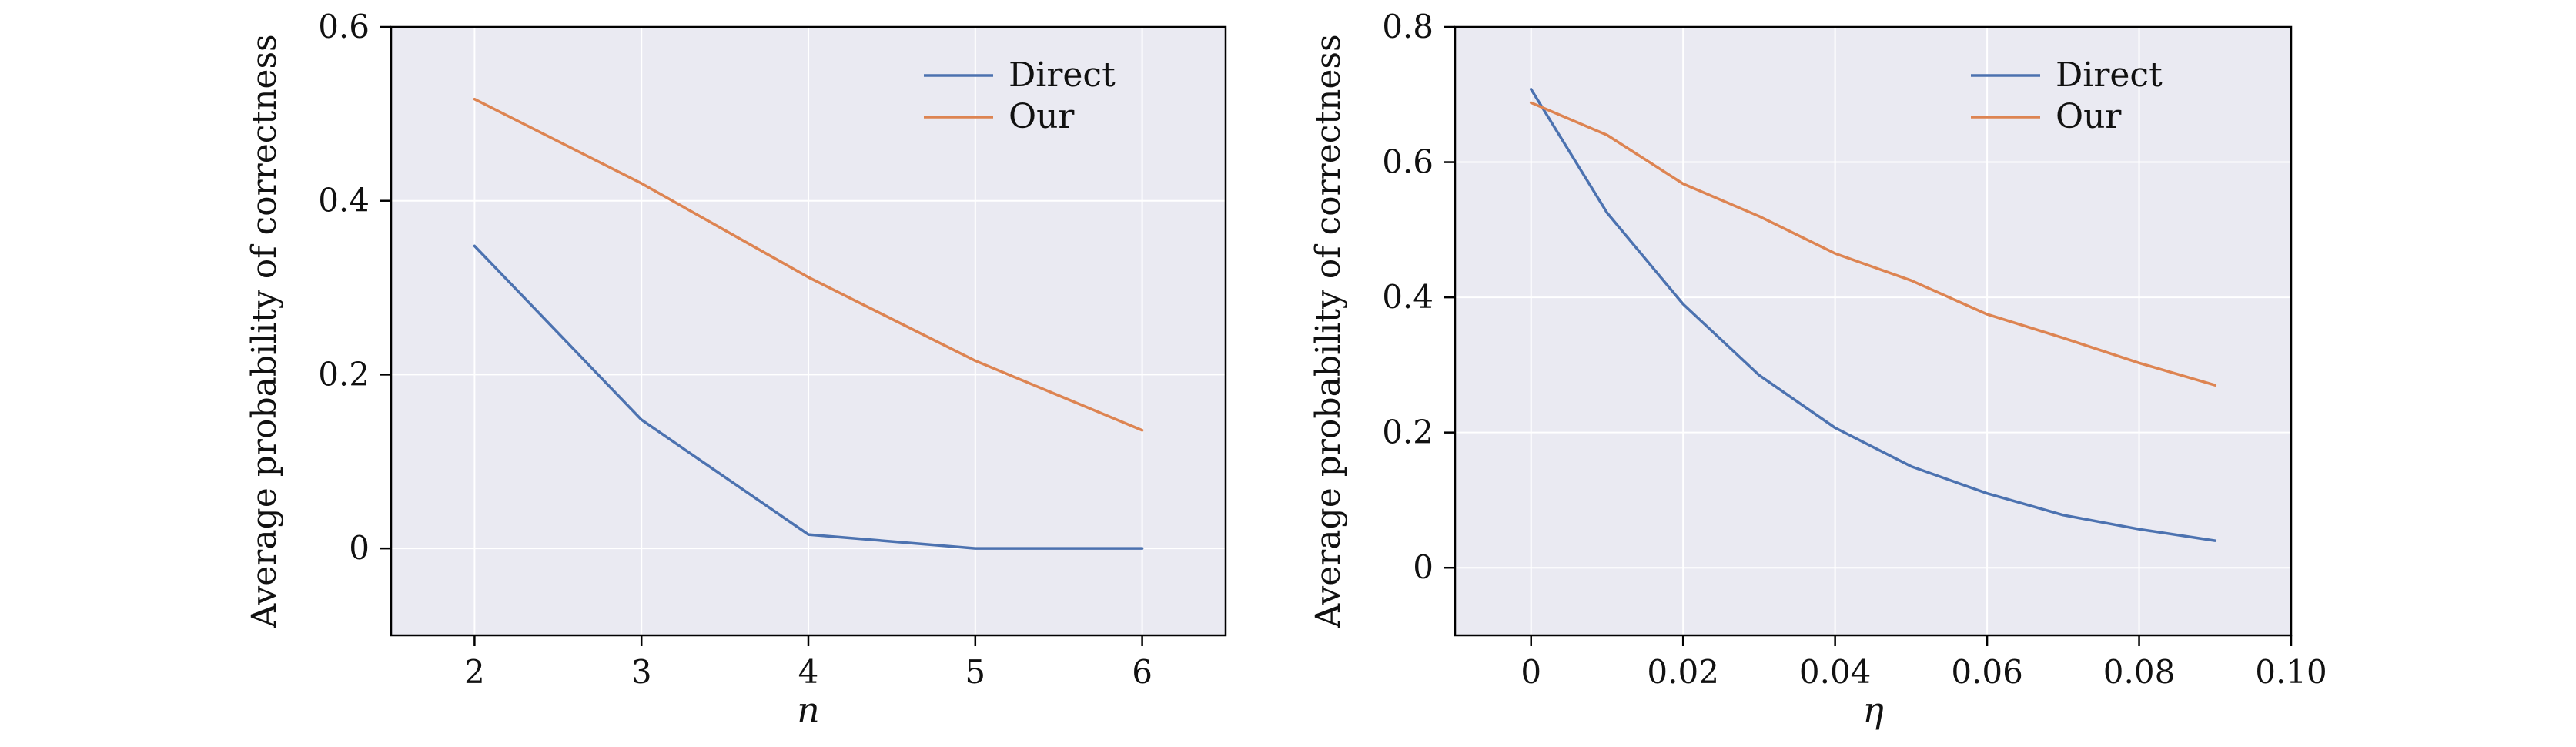 The image size is (2576, 747). What do you see at coordinates (809, 710) in the screenshot?
I see `x-axis-title: n` at bounding box center [809, 710].